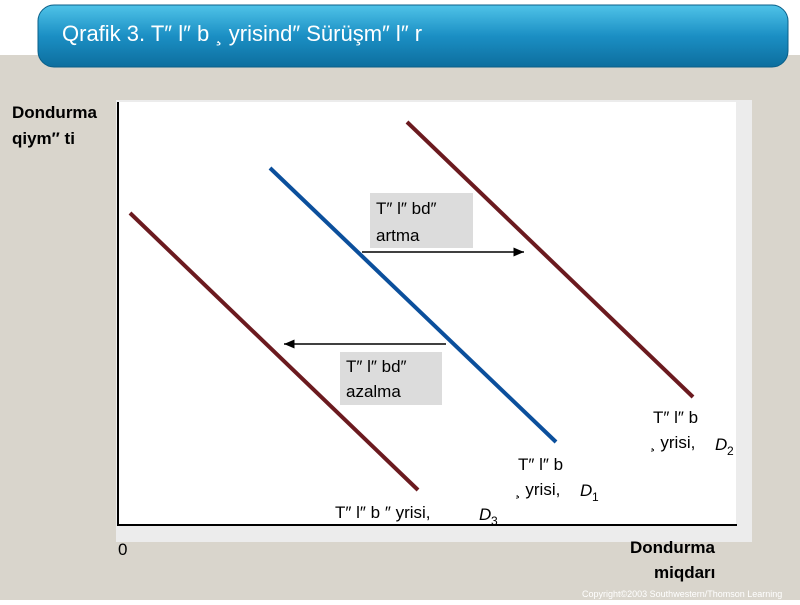  I want to click on x-axis-label: miqdarı, so click(684, 572).